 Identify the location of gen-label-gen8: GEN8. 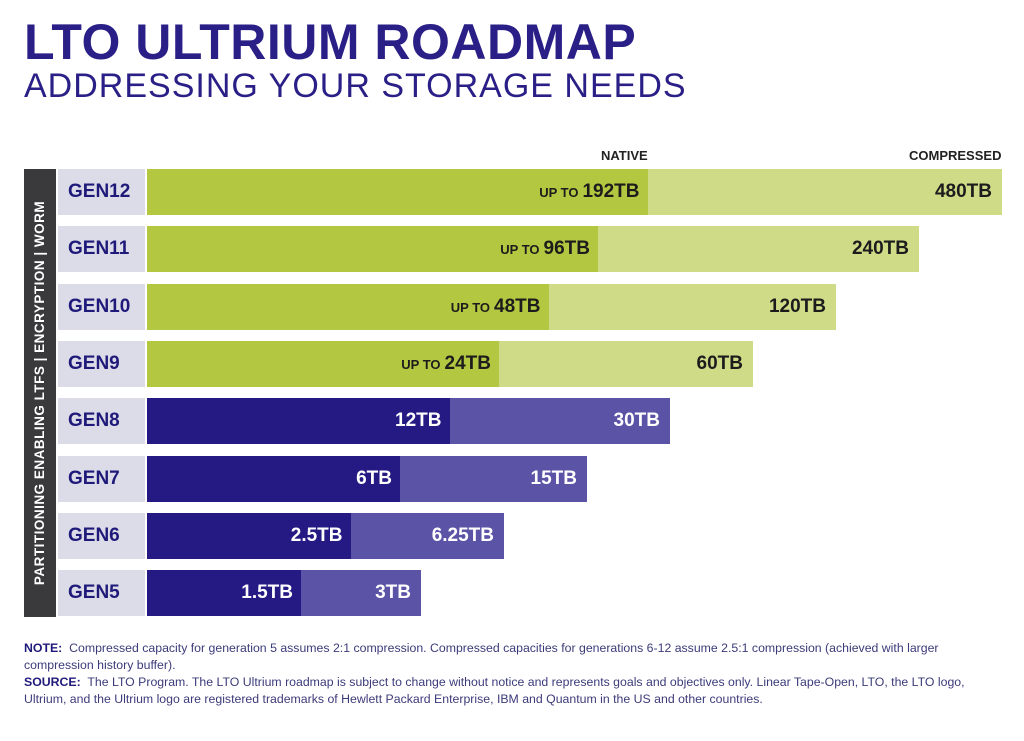
(101, 421).